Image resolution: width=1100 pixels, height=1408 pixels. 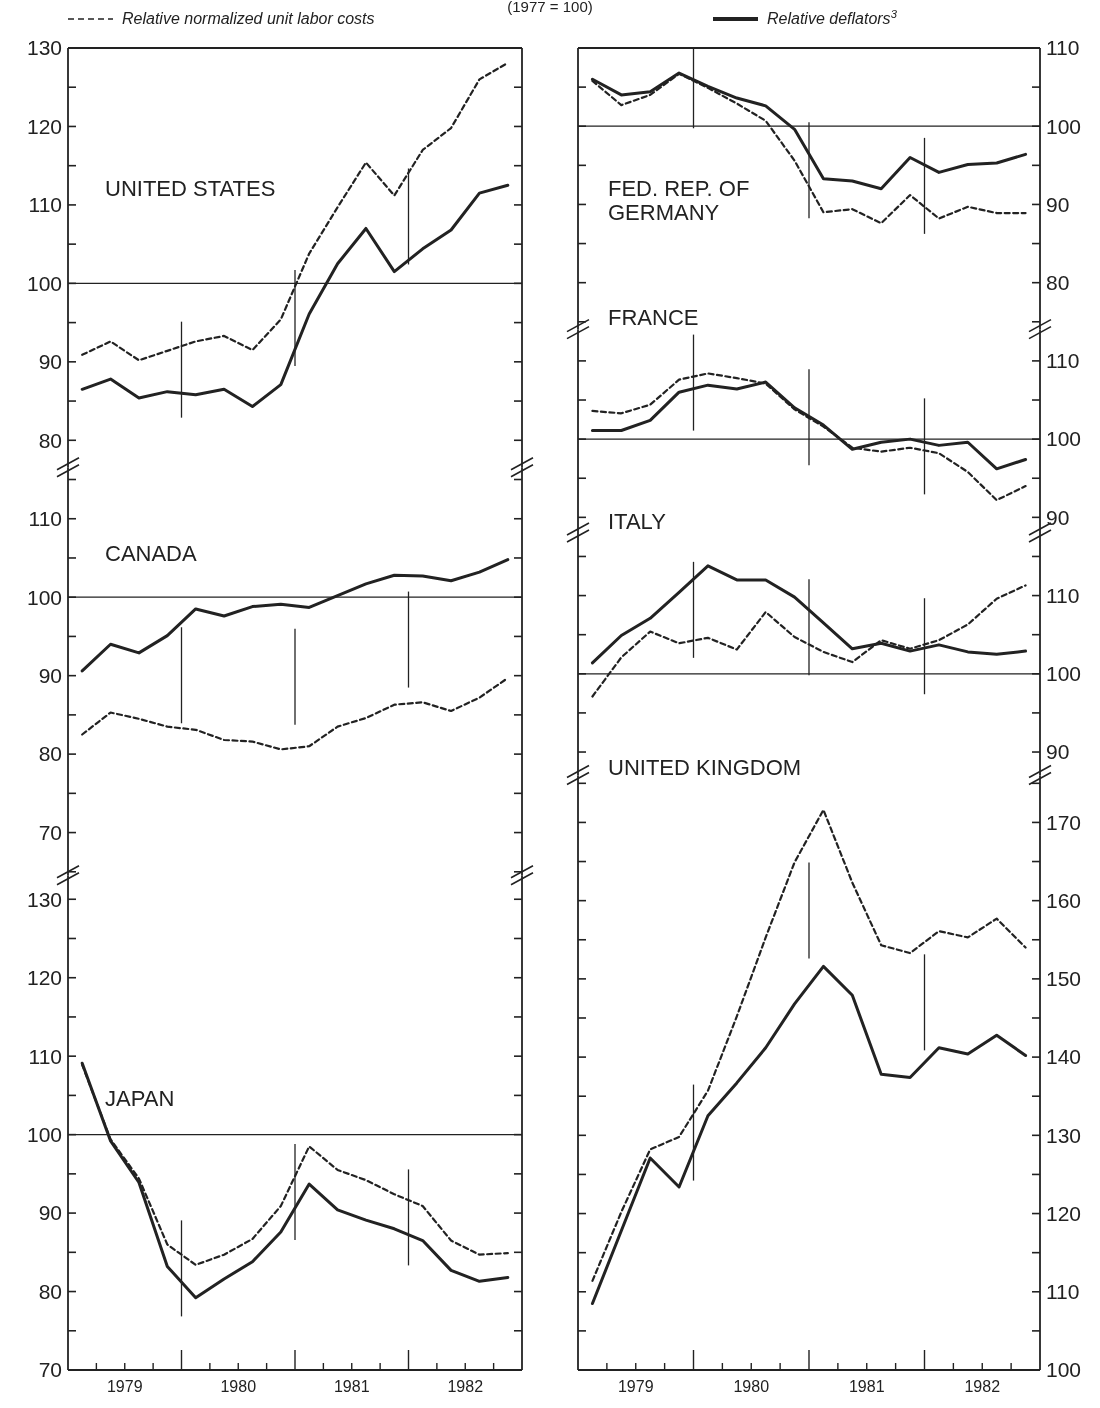 What do you see at coordinates (679, 200) in the screenshot?
I see `text: FED. REP. OF GERMANY` at bounding box center [679, 200].